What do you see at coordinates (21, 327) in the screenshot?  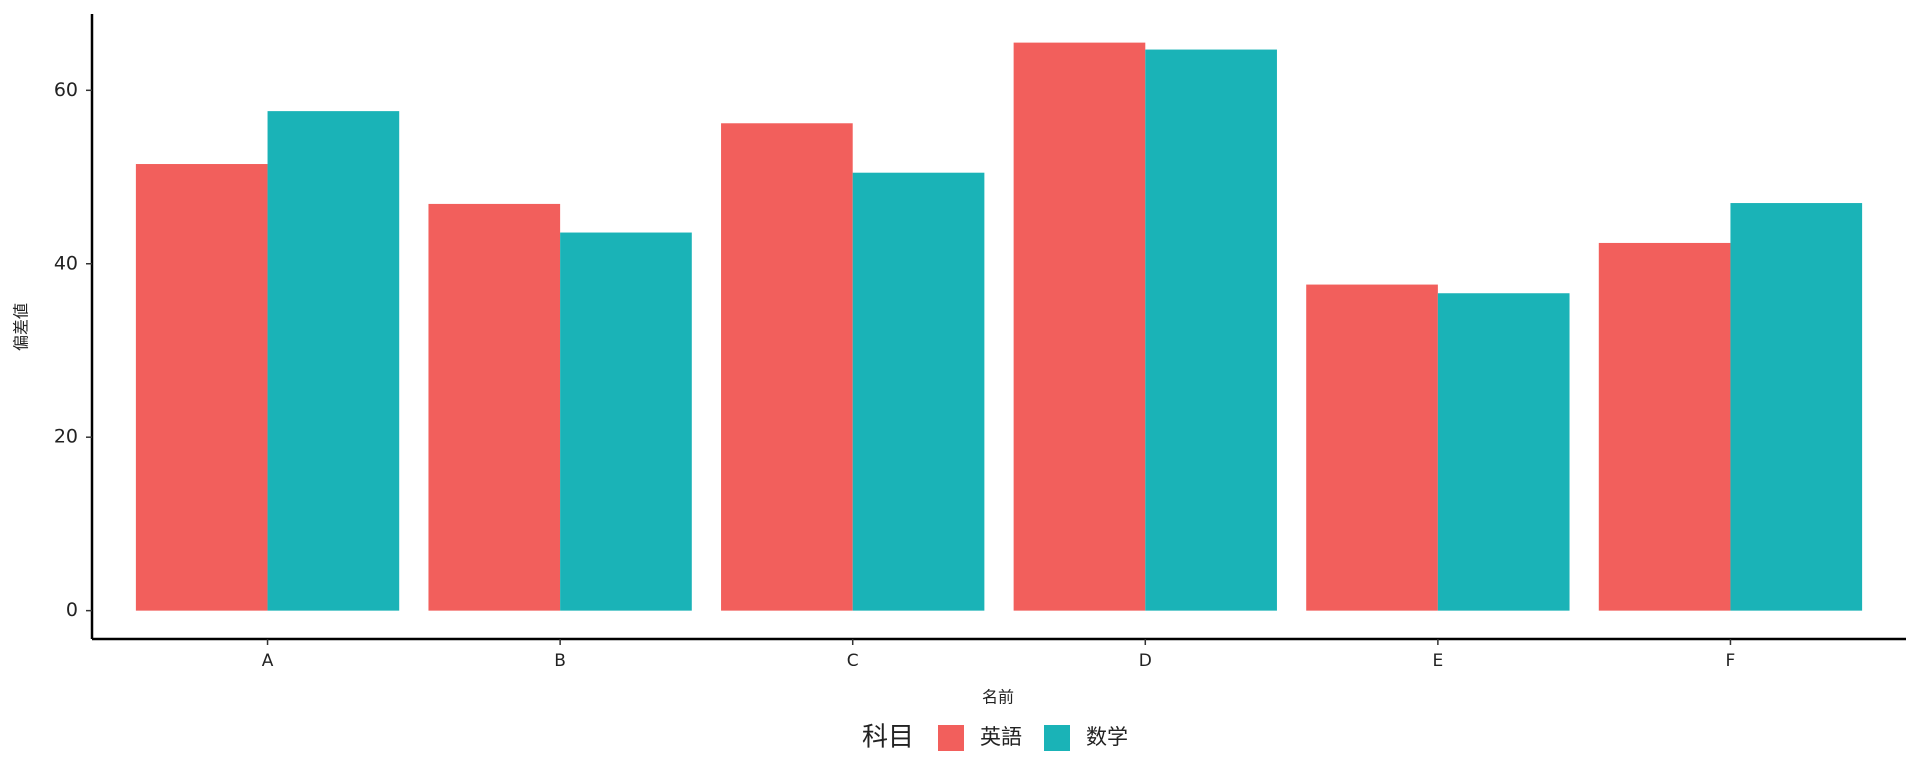 I see `y-axis-title: 偏差値` at bounding box center [21, 327].